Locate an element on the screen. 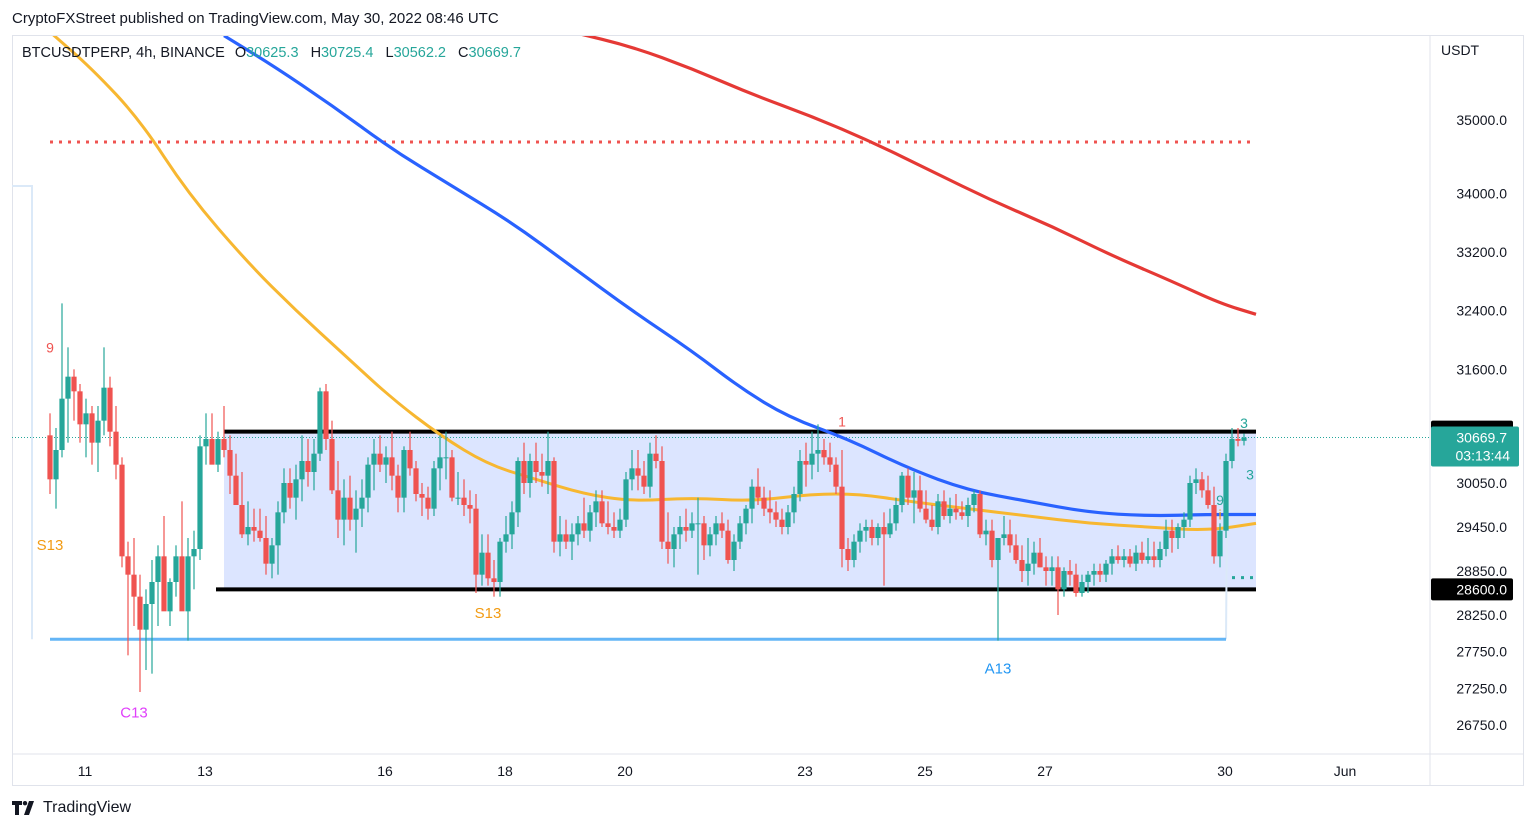 The height and width of the screenshot is (831, 1536). time-tick-label: Jun is located at coordinates (1345, 771).